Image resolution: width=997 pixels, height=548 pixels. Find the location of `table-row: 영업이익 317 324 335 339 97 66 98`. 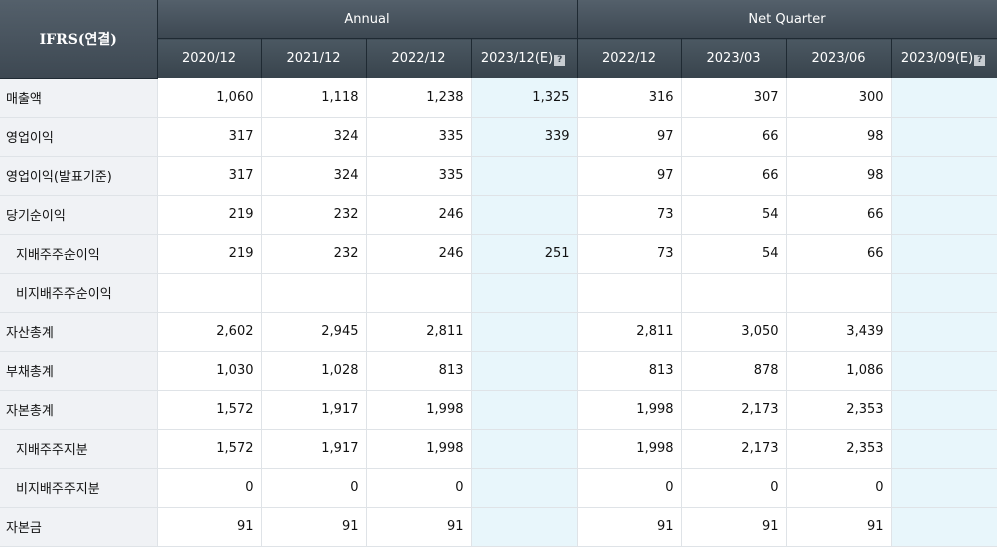

table-row: 영업이익 317 324 335 339 97 66 98 is located at coordinates (498, 137).